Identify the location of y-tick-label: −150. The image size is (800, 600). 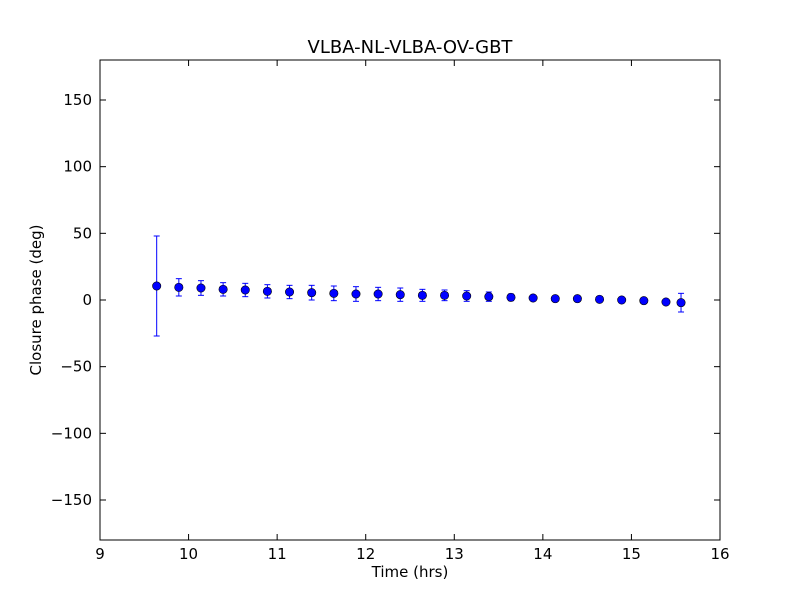
(71, 500).